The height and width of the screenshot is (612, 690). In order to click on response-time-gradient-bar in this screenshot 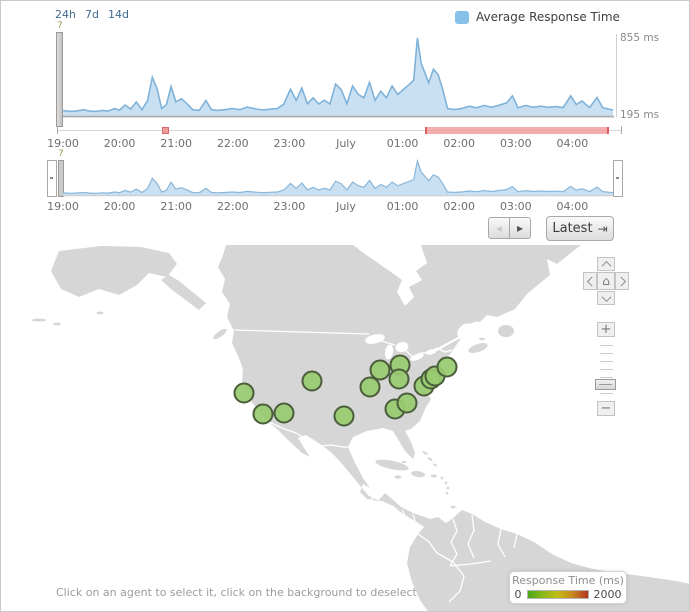, I will do `click(557, 594)`.